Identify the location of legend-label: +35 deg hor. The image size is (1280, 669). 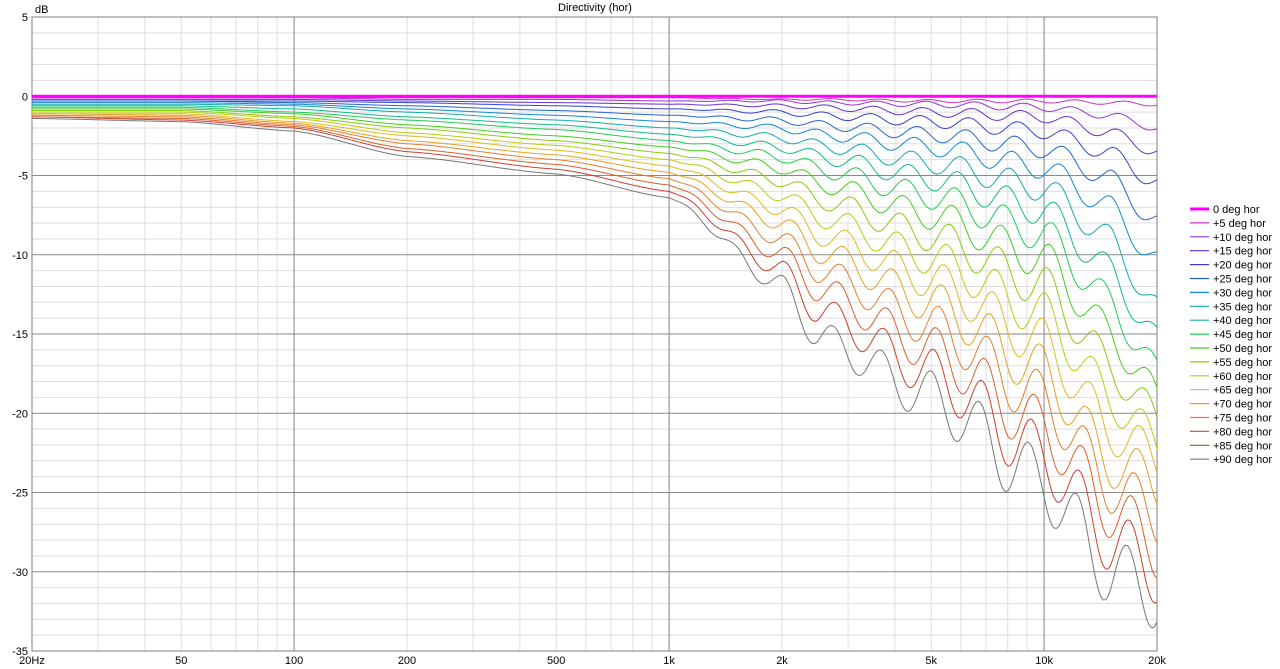
(1242, 307).